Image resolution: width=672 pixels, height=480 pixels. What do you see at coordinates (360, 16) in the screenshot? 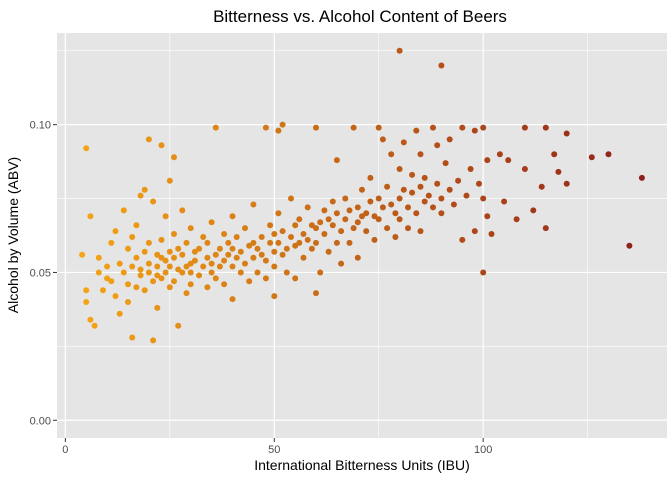
I see `chart-title: Bitterness vs. Alcohol Content of Beers` at bounding box center [360, 16].